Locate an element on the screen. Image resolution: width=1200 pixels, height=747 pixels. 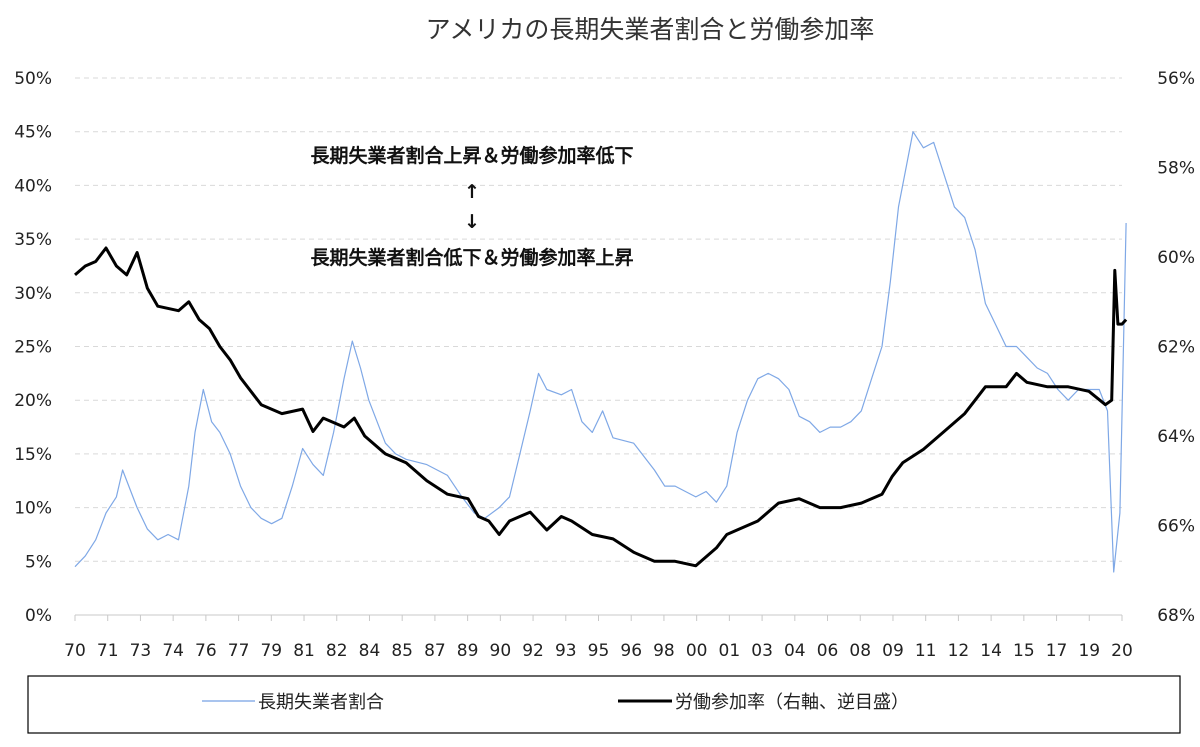
left-tick-label: 35% is located at coordinates (33, 240).